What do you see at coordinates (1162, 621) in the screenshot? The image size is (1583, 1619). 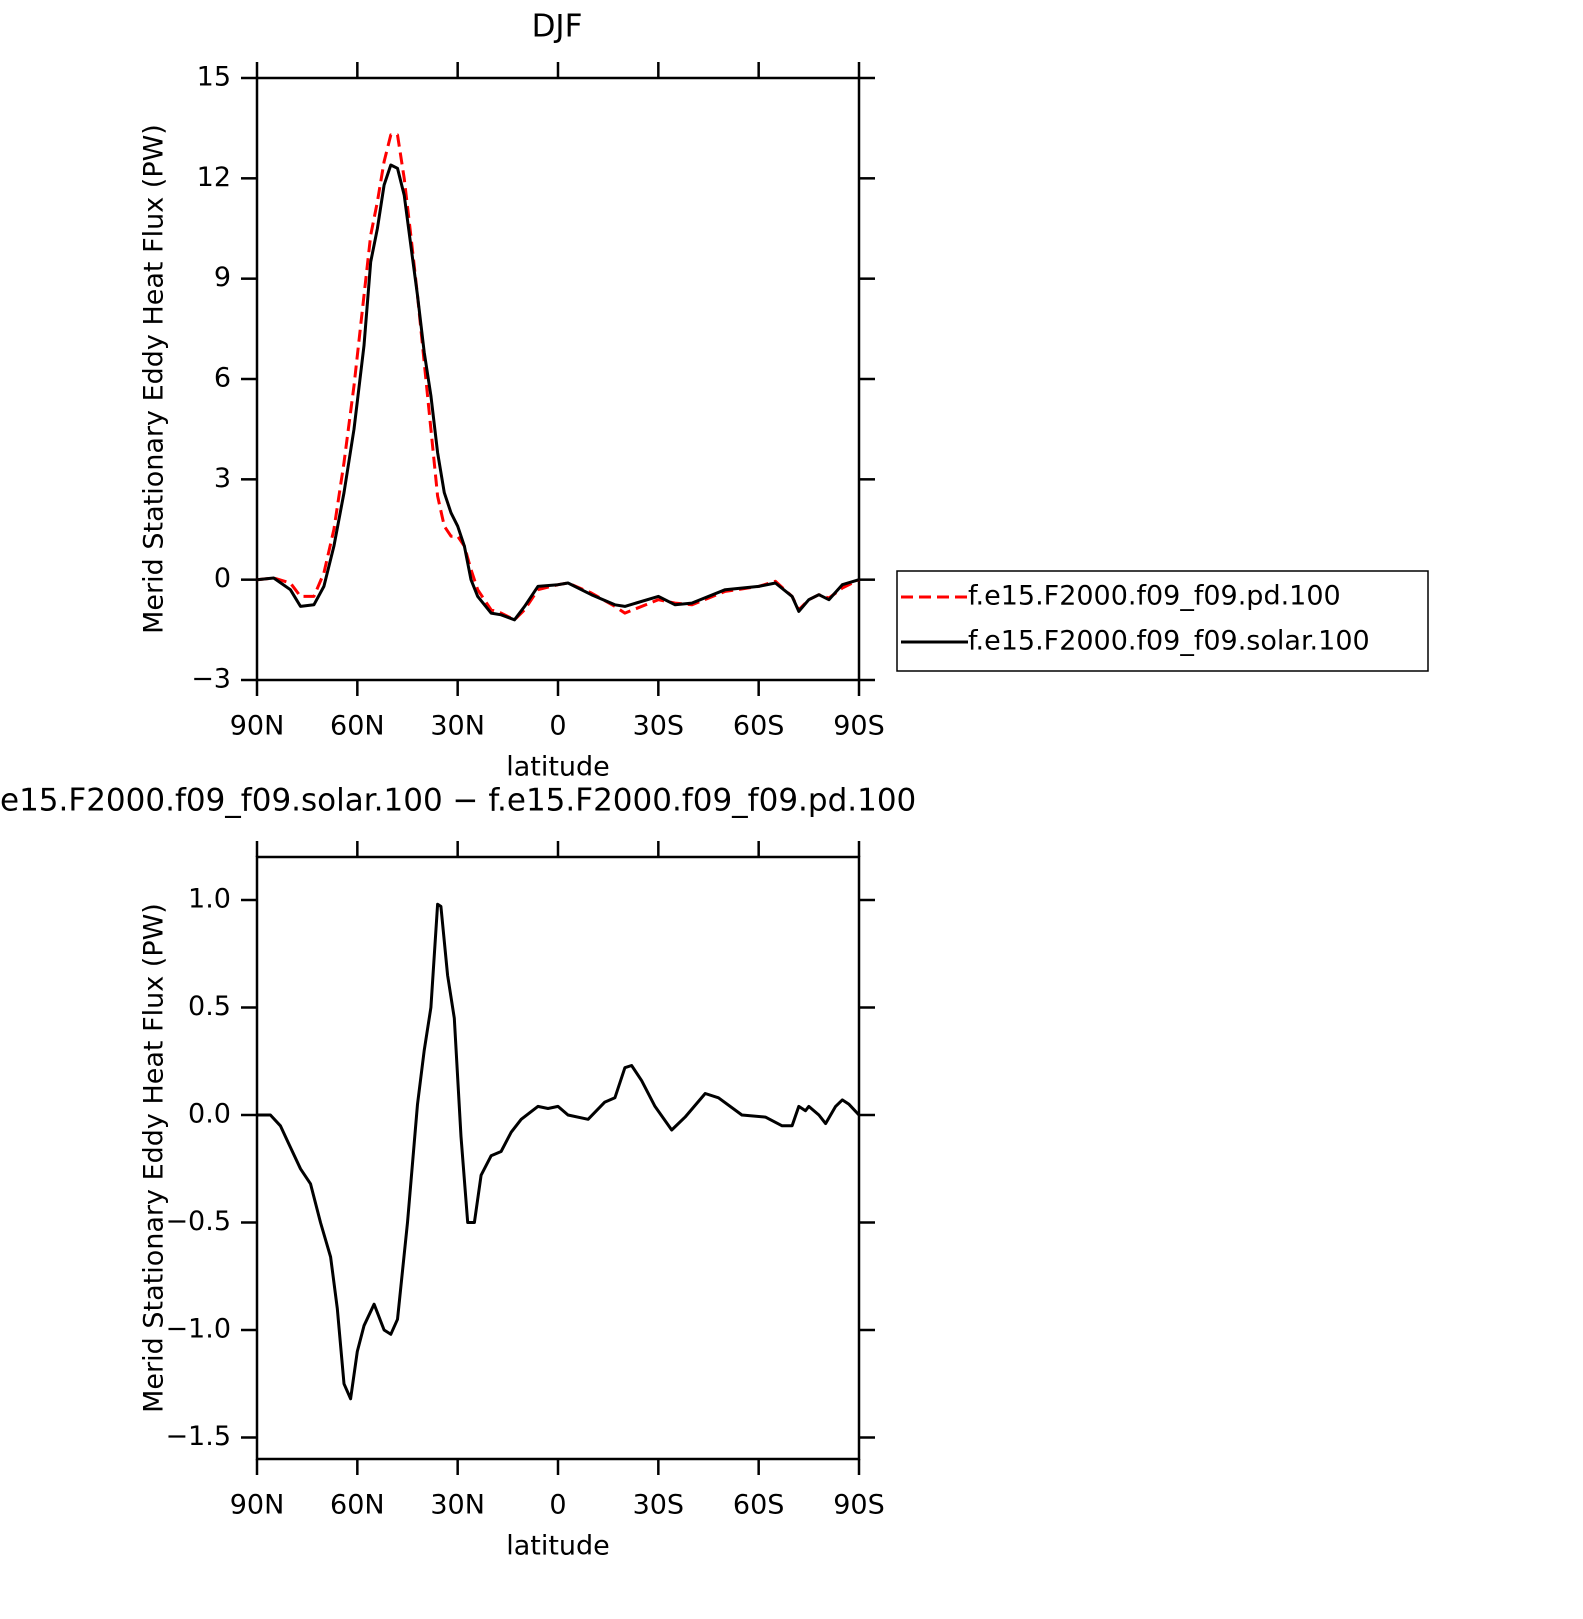 I see `legend-box` at bounding box center [1162, 621].